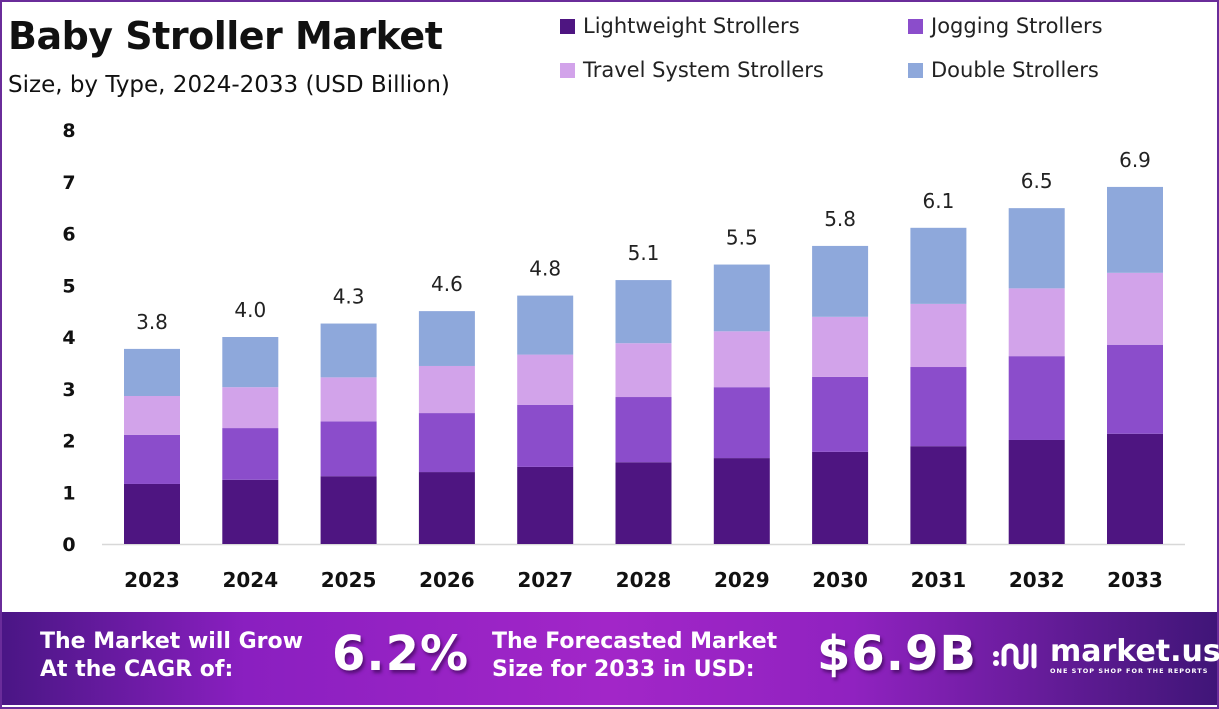 The image size is (1219, 709). I want to click on bar-stack-2030, so click(840, 394).